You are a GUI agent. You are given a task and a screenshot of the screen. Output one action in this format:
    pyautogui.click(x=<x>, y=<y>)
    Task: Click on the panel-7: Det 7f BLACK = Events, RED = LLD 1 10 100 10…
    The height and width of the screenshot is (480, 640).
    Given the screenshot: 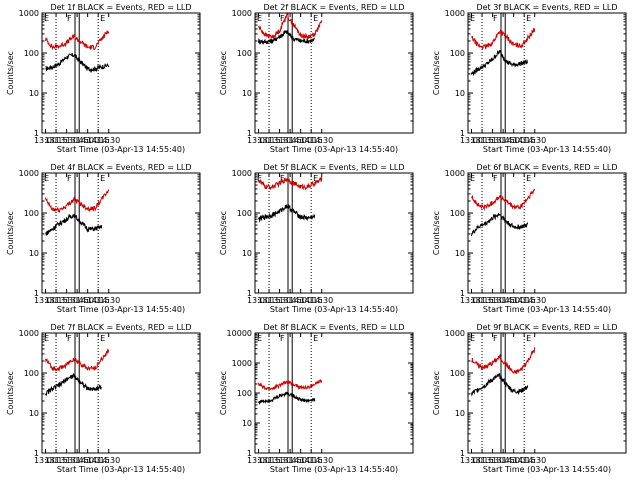 What is the action you would take?
    pyautogui.click(x=103, y=398)
    